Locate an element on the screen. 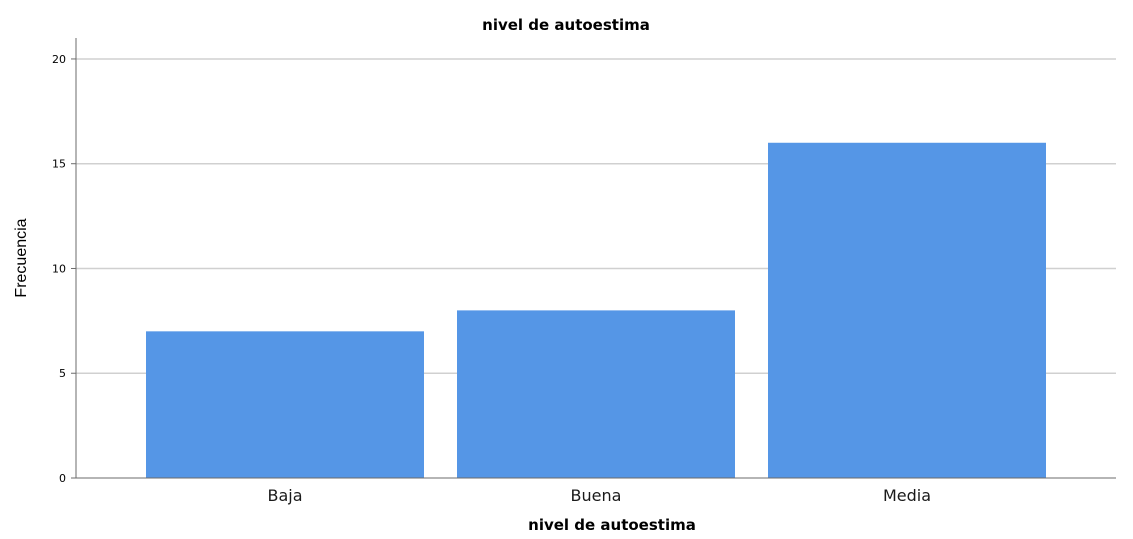 The height and width of the screenshot is (539, 1133). bar-baja is located at coordinates (285, 404).